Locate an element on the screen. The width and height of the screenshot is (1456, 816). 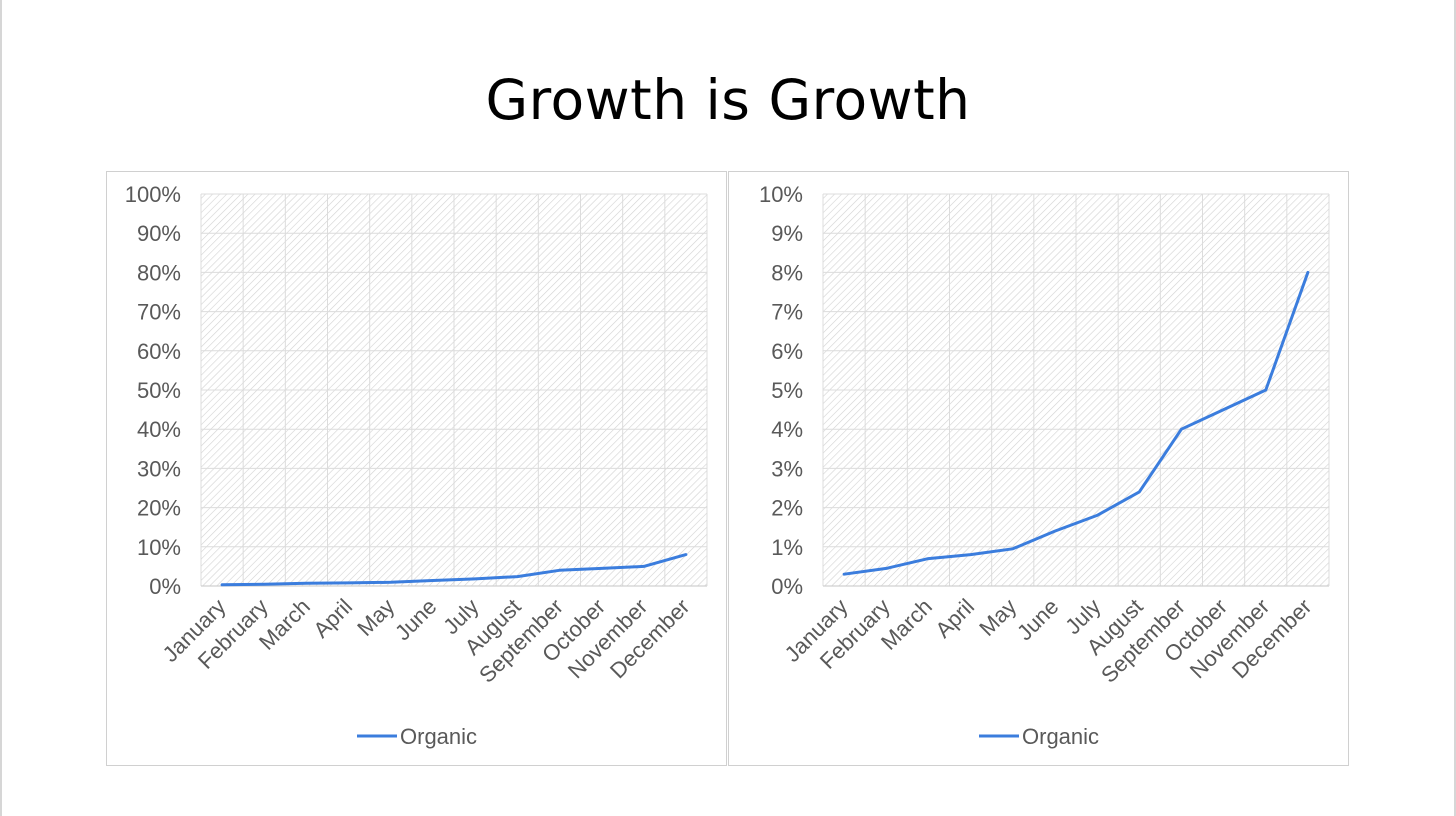
y-tick-label: 7% is located at coordinates (787, 312).